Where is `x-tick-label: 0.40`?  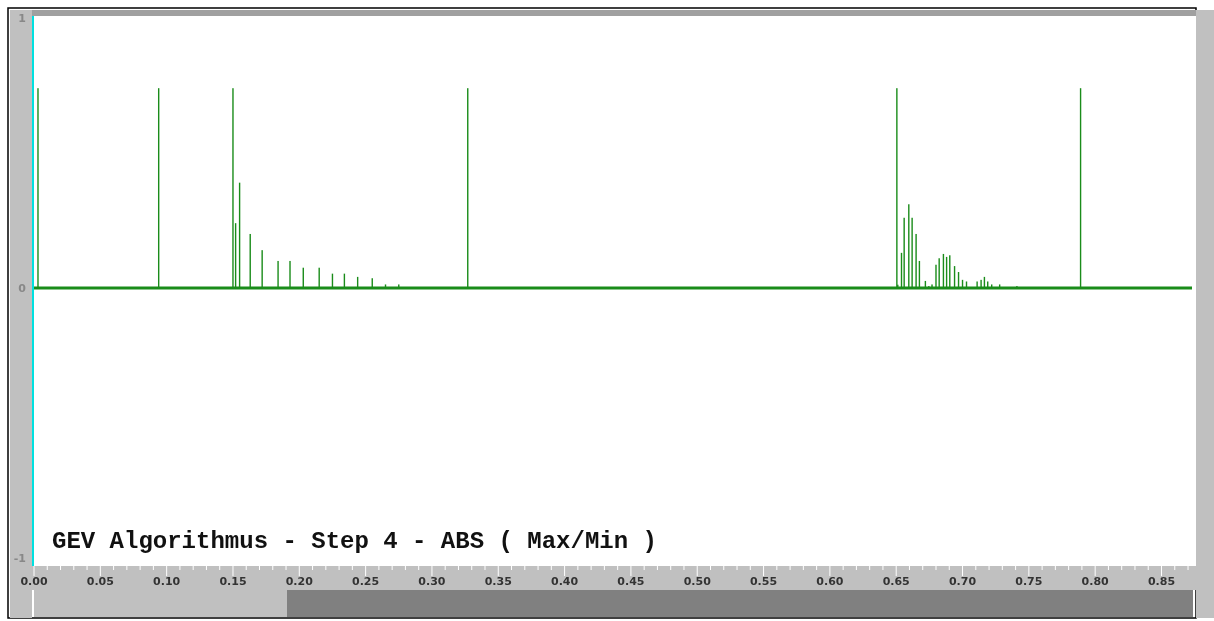
x-tick-label: 0.40 is located at coordinates (565, 581).